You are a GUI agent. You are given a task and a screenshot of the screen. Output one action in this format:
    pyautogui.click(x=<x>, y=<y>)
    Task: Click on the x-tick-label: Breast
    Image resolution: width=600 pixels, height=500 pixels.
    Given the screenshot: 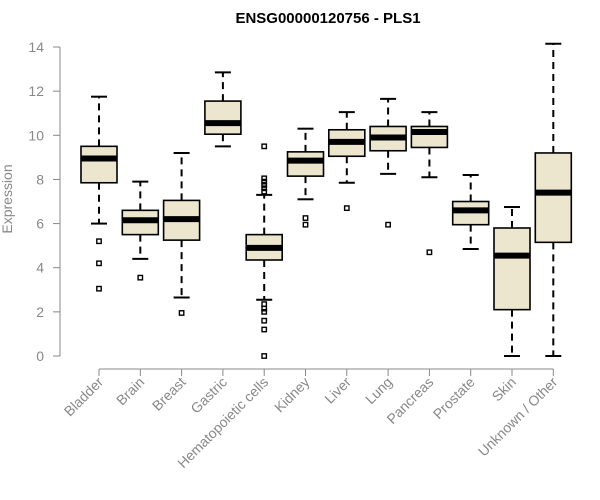 What is the action you would take?
    pyautogui.click(x=169, y=394)
    